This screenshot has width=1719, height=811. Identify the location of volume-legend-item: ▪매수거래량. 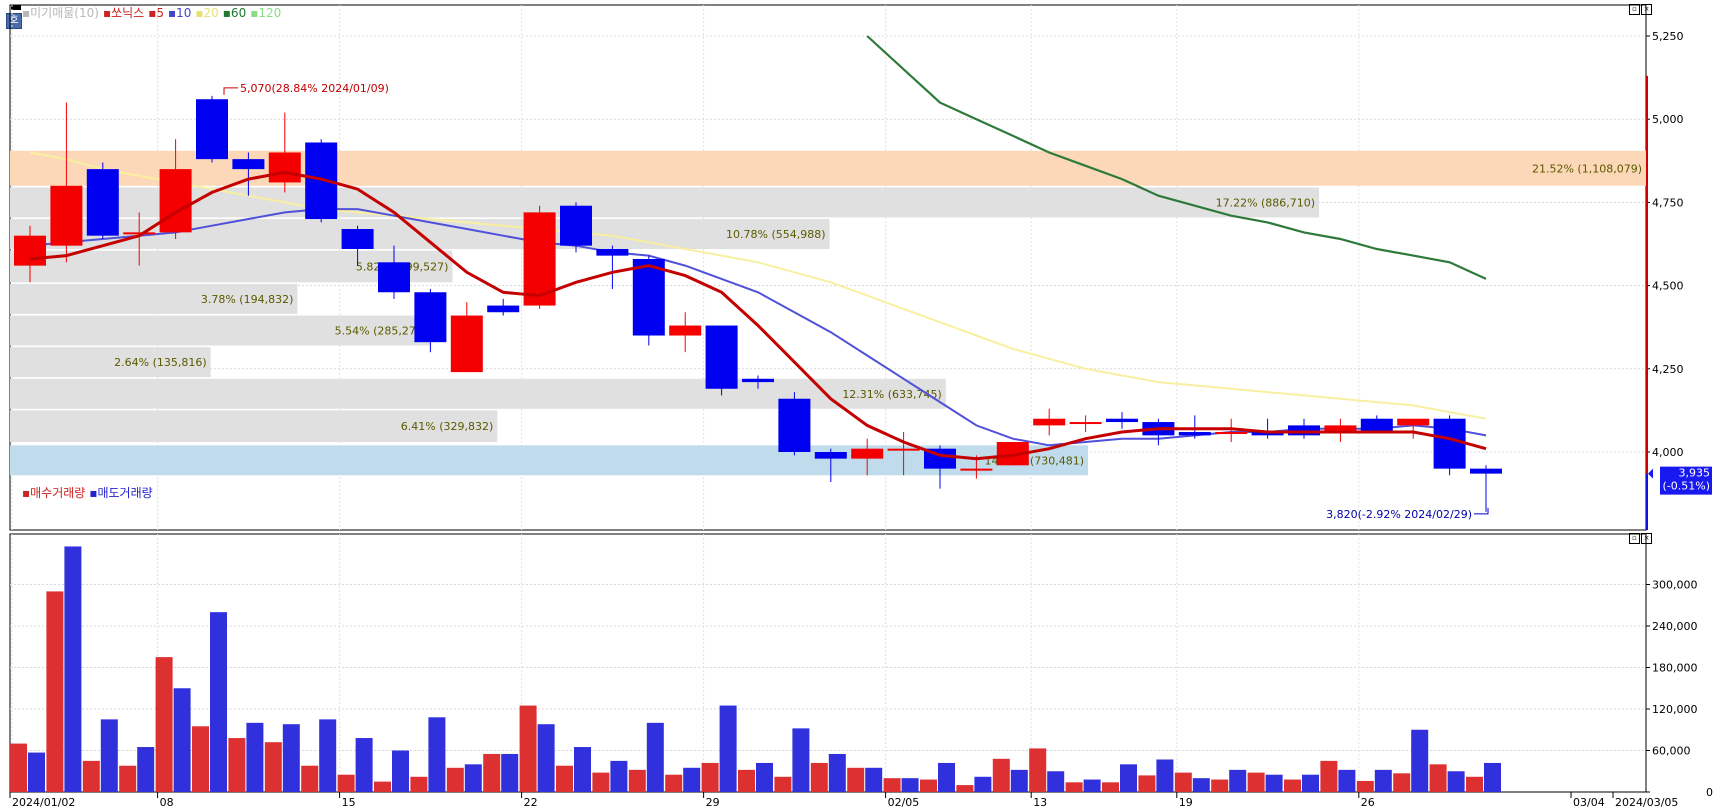
(54, 493).